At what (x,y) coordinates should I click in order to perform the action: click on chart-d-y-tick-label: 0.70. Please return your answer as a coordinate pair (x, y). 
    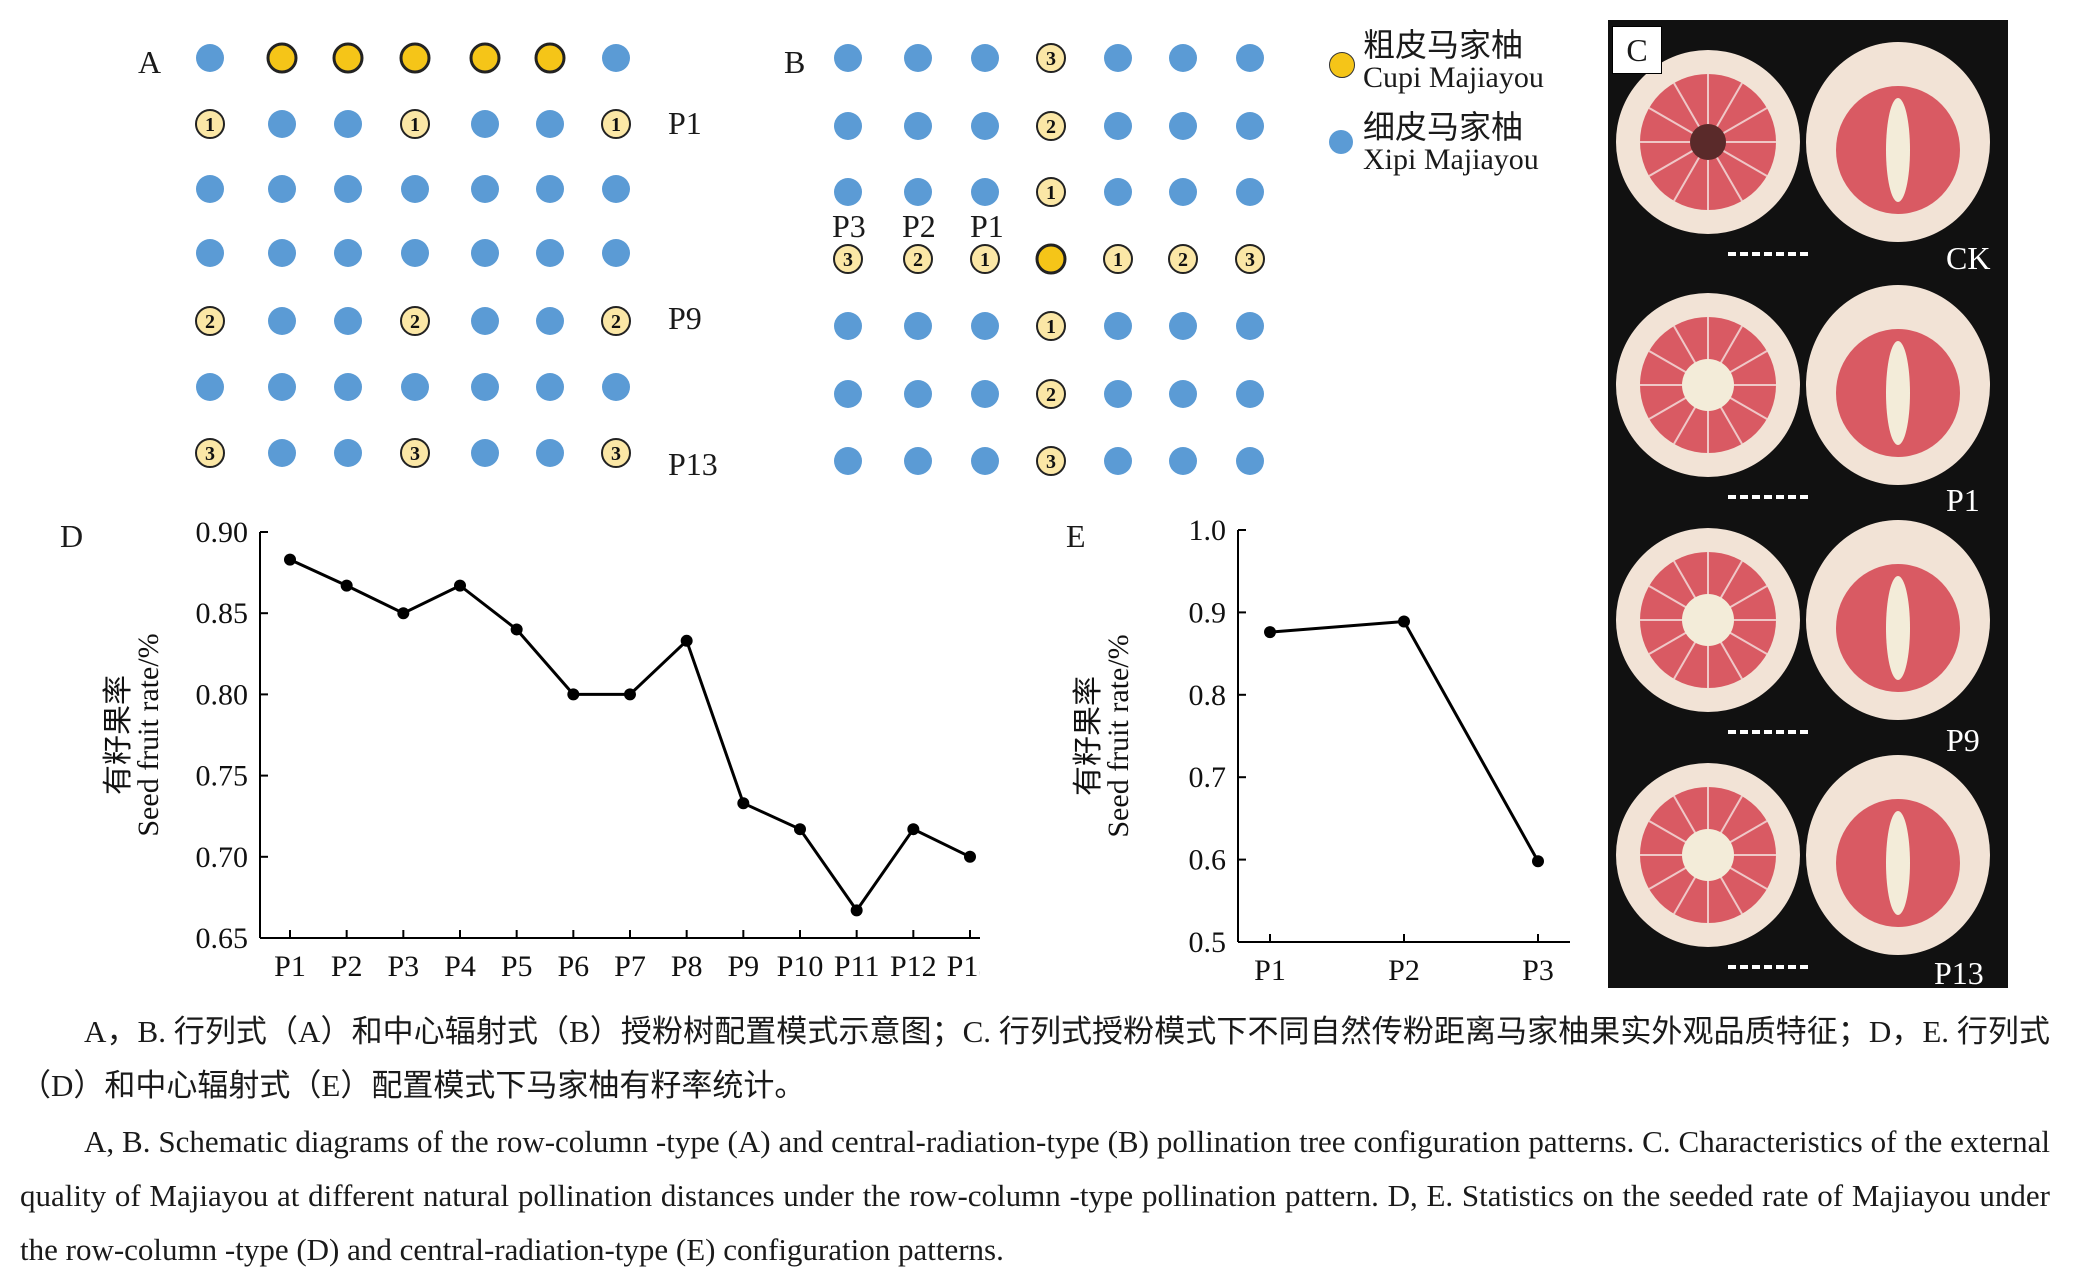
    Looking at the image, I should click on (222, 857).